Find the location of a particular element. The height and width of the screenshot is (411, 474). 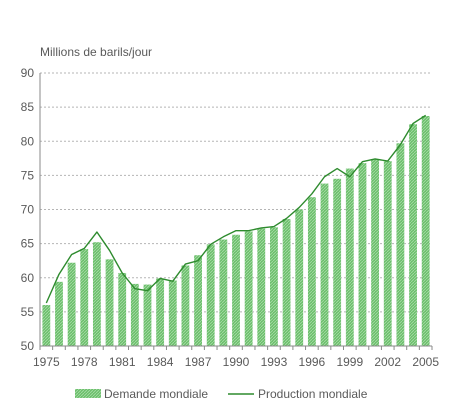

y-tick-label: 85 is located at coordinates (28, 107).